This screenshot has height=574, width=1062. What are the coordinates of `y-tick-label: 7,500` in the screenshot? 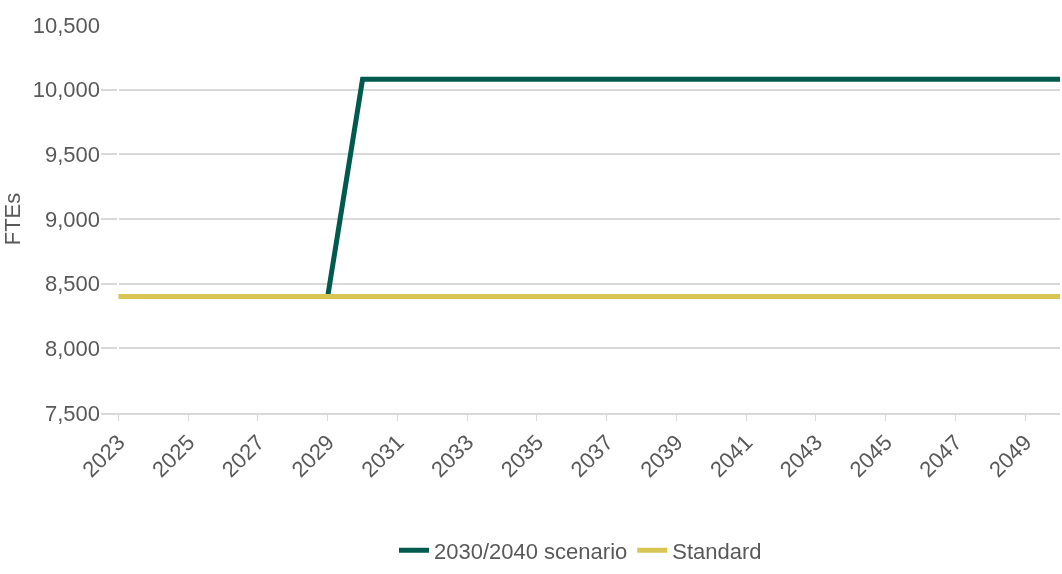 It's located at (72, 413).